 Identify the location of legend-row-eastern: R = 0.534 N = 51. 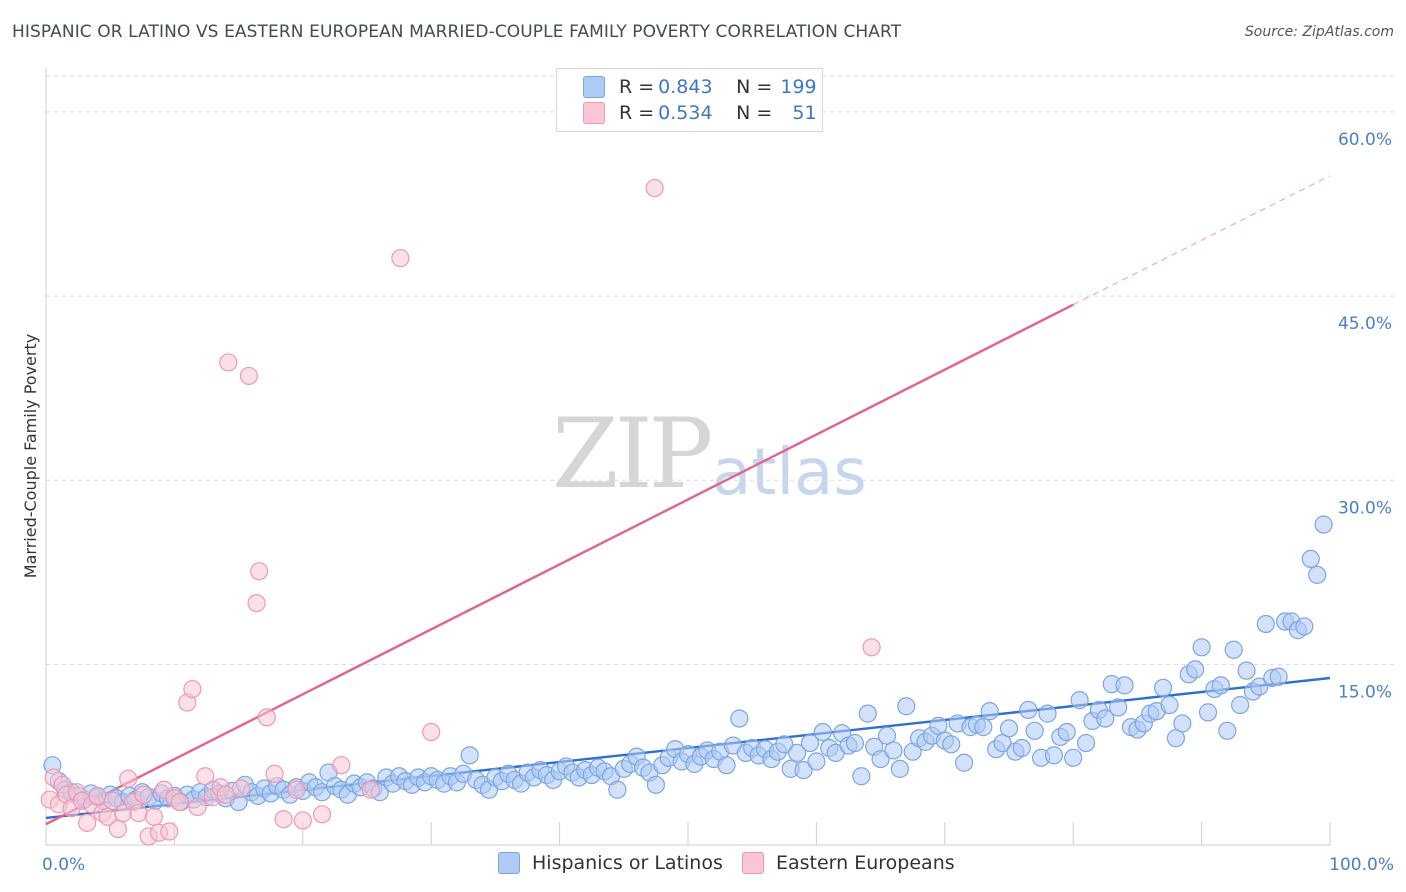
(700, 113).